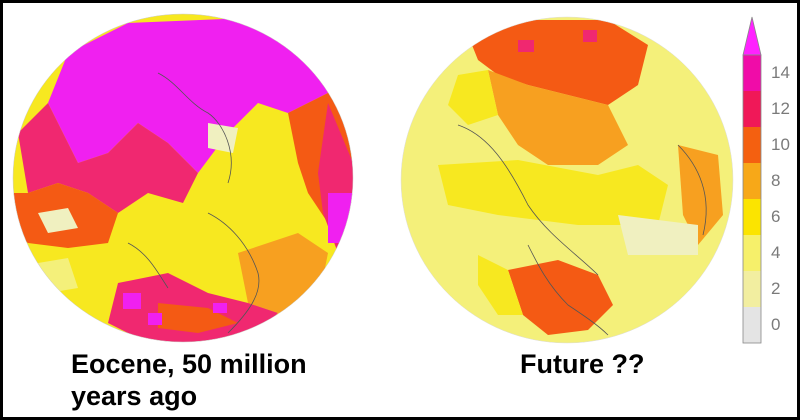 The image size is (800, 420). I want to click on colorbar-tick-label: 8, so click(776, 180).